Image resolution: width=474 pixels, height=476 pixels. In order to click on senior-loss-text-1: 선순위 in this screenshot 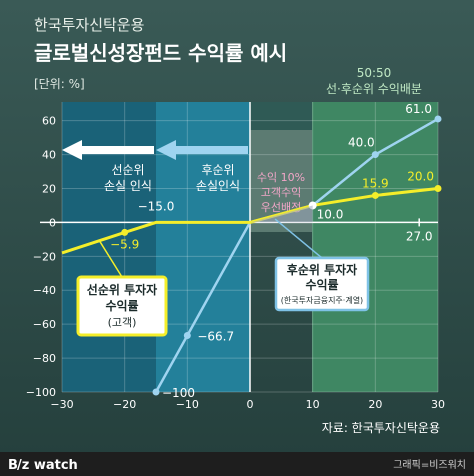, I will do `click(127, 170)`.